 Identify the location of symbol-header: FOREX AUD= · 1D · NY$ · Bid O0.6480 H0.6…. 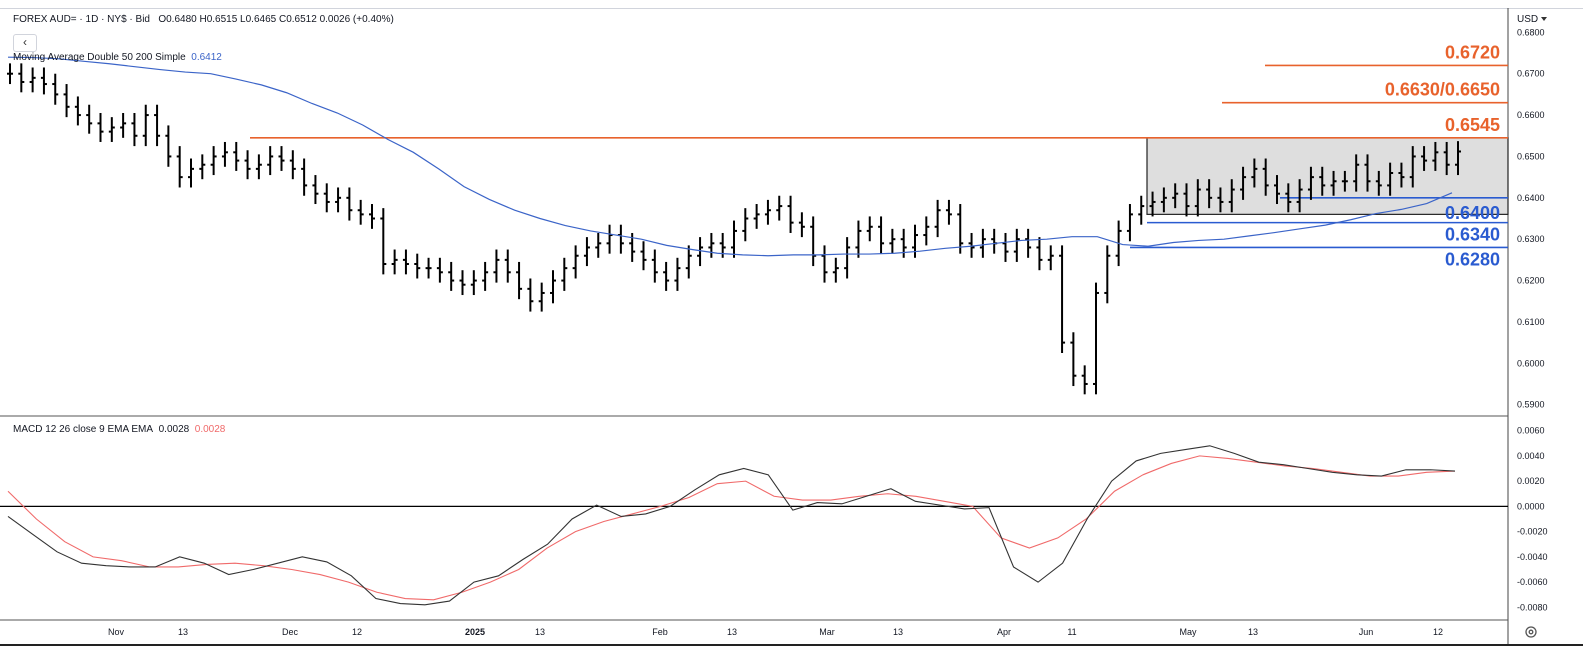
(203, 19).